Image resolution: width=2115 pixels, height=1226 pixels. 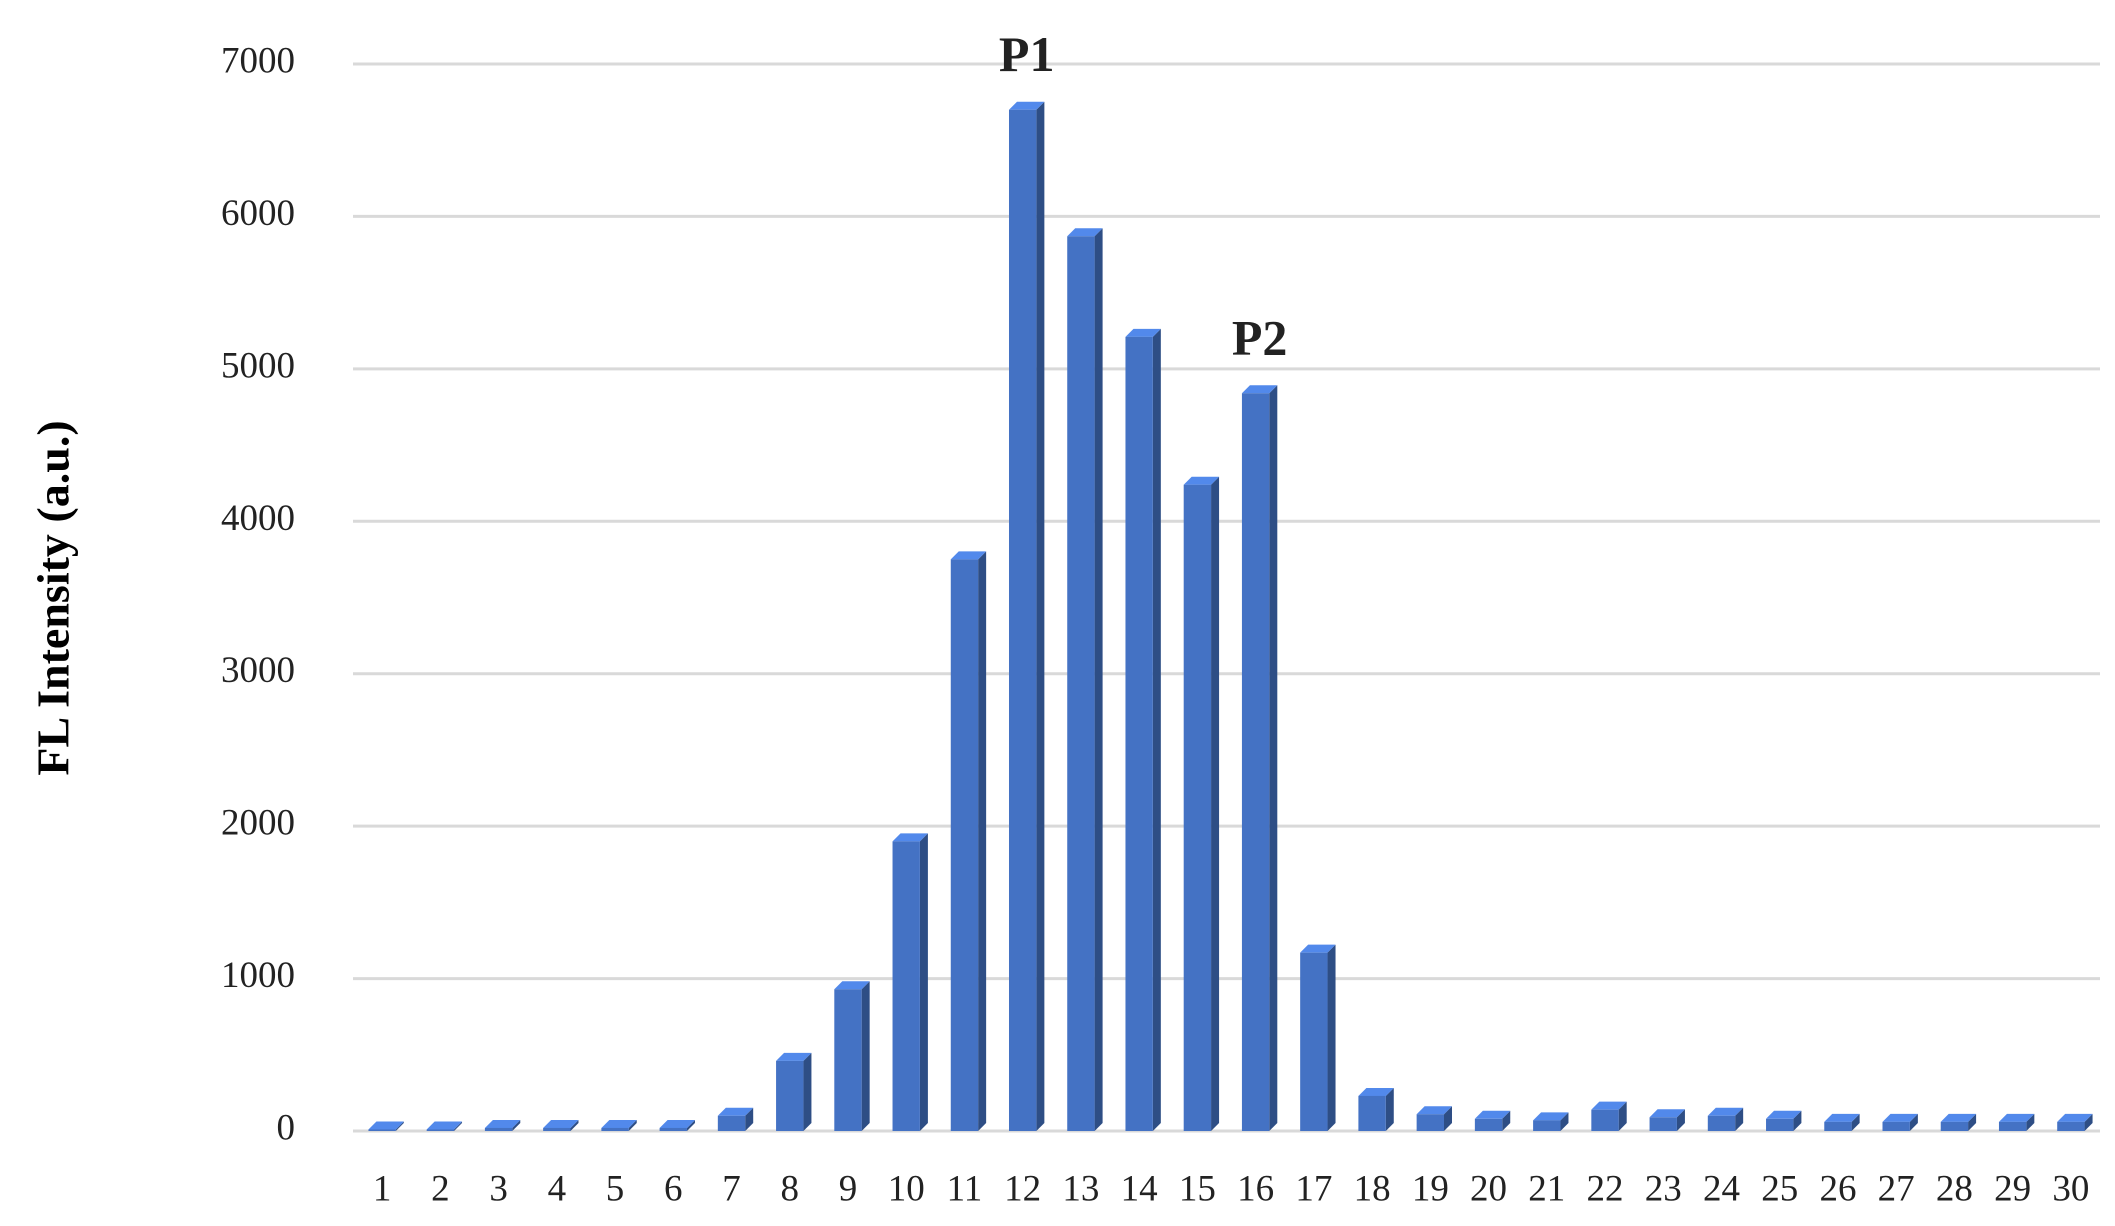 I want to click on y-tick-label: 3000, so click(x=258, y=670).